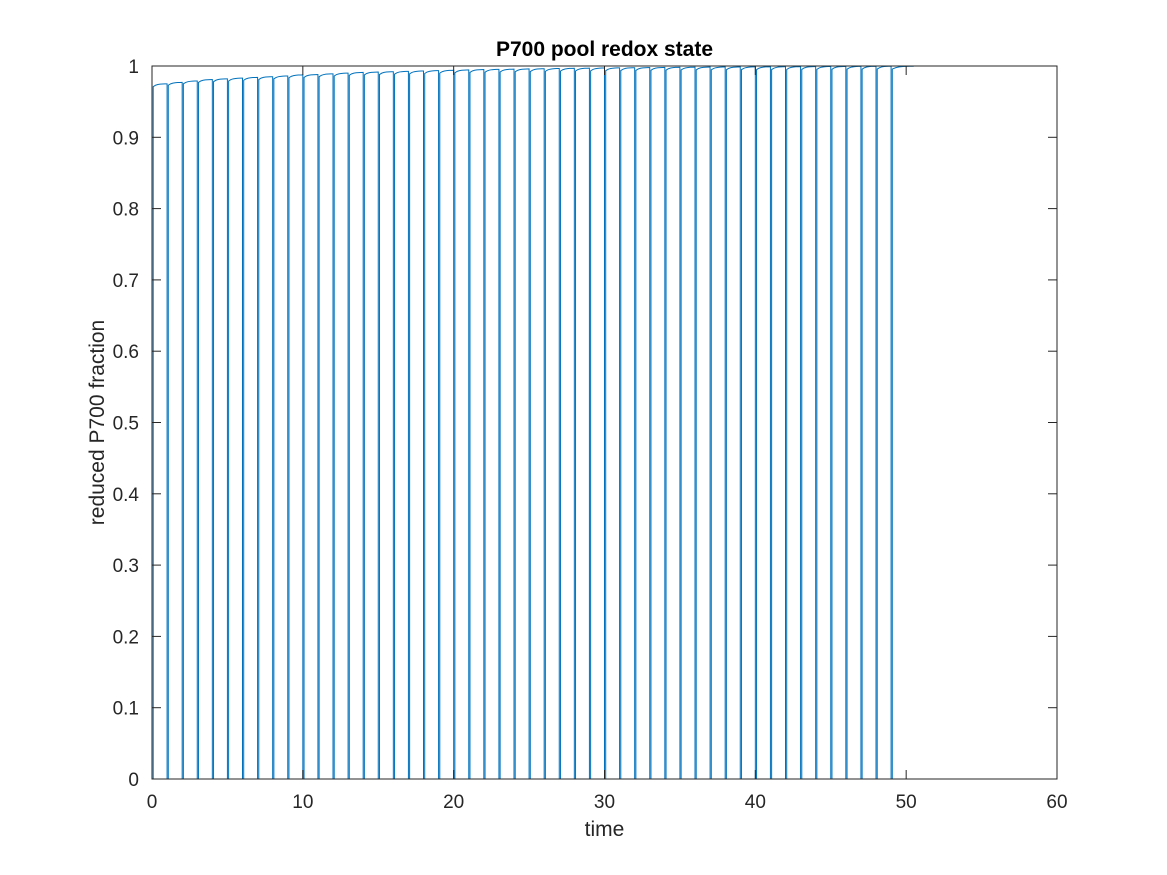 The height and width of the screenshot is (875, 1167). I want to click on y-tick-label: 0.9, so click(126, 138).